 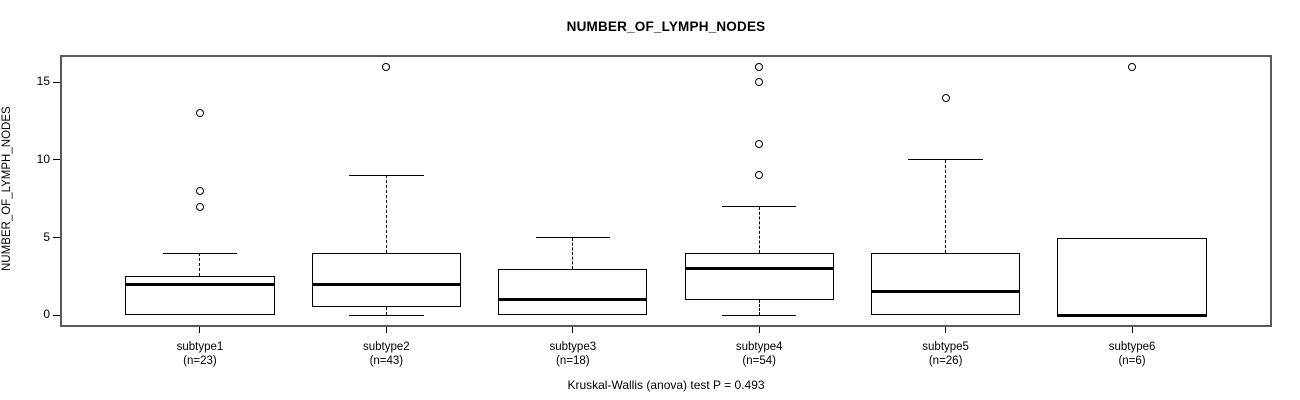 What do you see at coordinates (386, 354) in the screenshot?
I see `x-label: subtype2 (n=43)` at bounding box center [386, 354].